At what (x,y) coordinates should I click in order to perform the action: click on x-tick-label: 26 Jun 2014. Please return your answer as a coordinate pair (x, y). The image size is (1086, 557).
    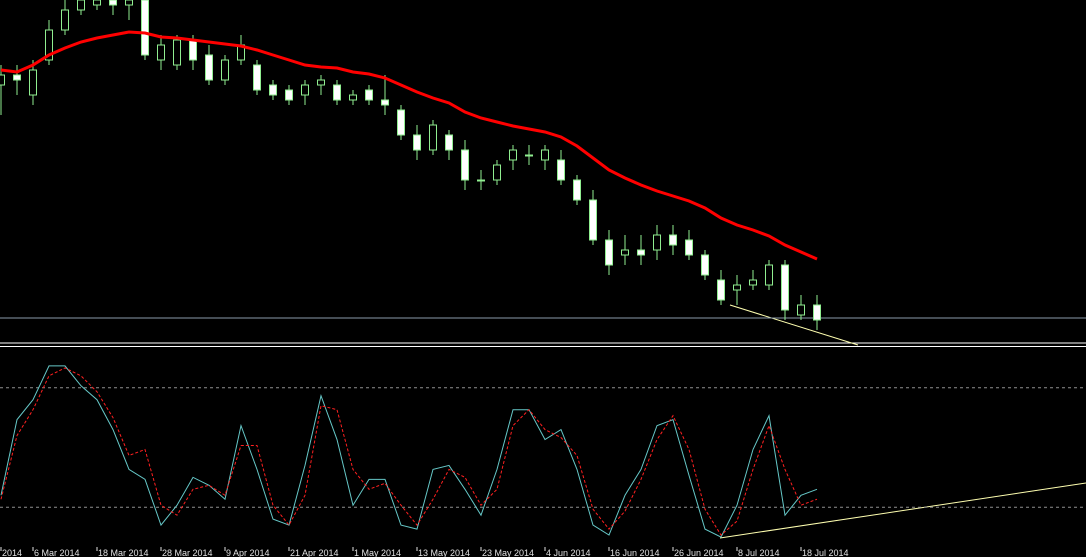
    Looking at the image, I should click on (699, 552).